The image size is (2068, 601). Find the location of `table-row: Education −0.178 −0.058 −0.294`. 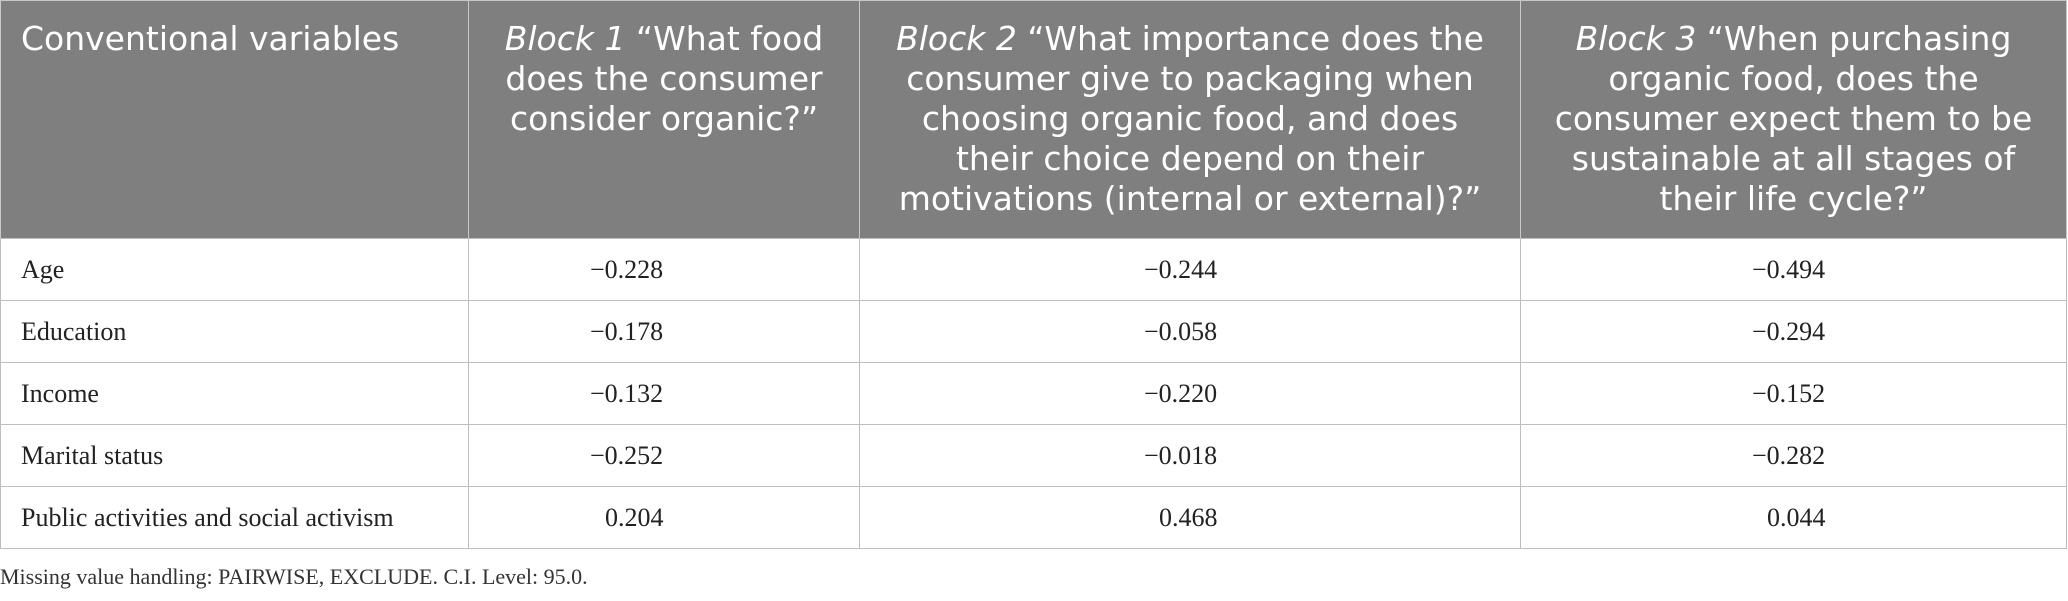

table-row: Education −0.178 −0.058 −0.294 is located at coordinates (1033, 331).